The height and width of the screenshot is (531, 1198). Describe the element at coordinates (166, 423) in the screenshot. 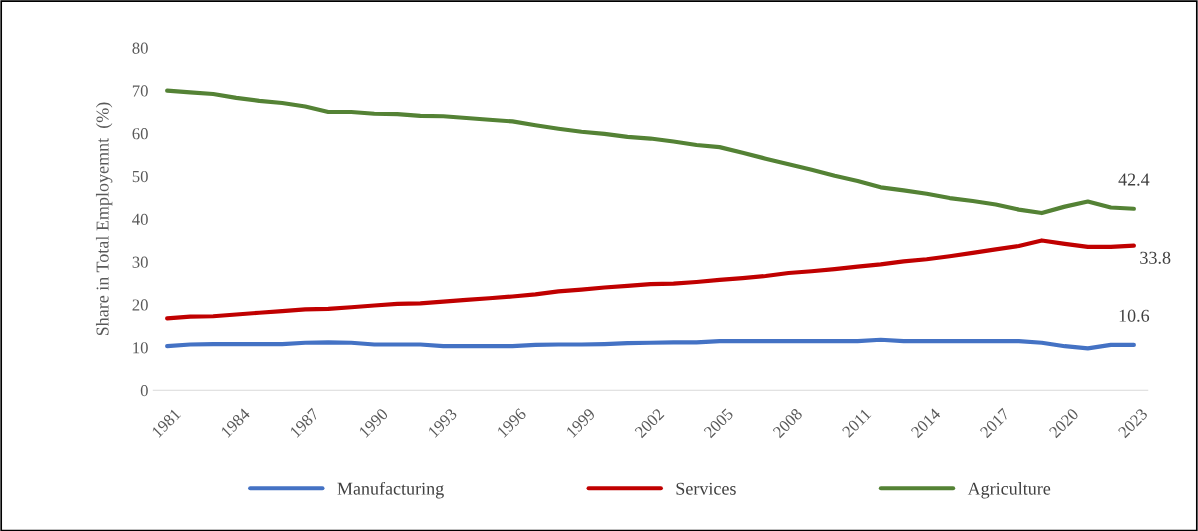

I see `x-tick-label: 1981` at that location.